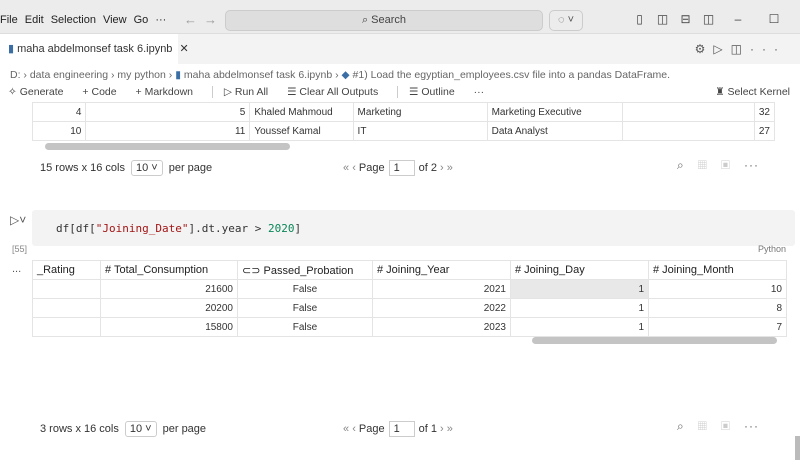  Describe the element at coordinates (126, 168) in the screenshot. I see `table-footer: 15 rows x 16 cols 10 ˅ per page` at that location.